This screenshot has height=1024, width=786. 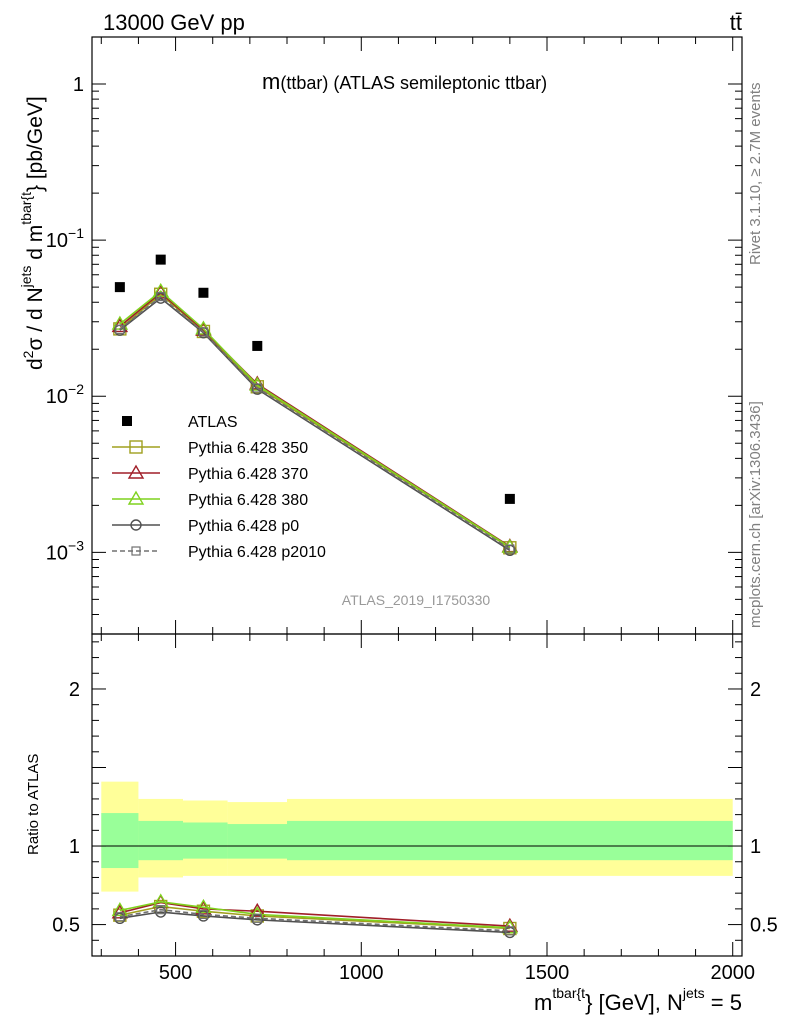 What do you see at coordinates (304, 83) in the screenshot?
I see `plot-title-paren: (ttbar)` at bounding box center [304, 83].